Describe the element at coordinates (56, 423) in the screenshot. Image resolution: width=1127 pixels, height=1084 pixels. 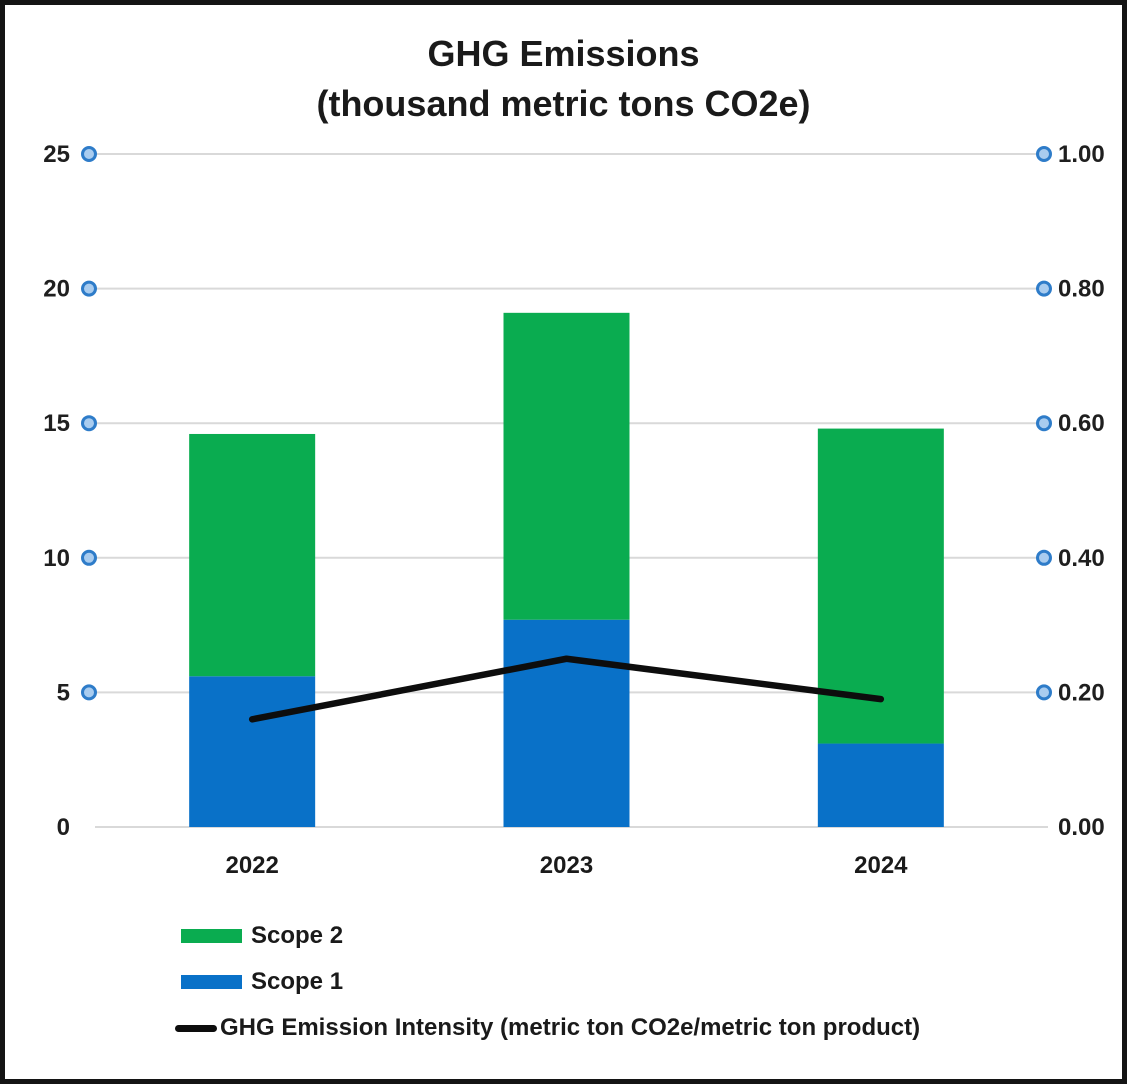
I see `left-axis-tick: 15` at that location.